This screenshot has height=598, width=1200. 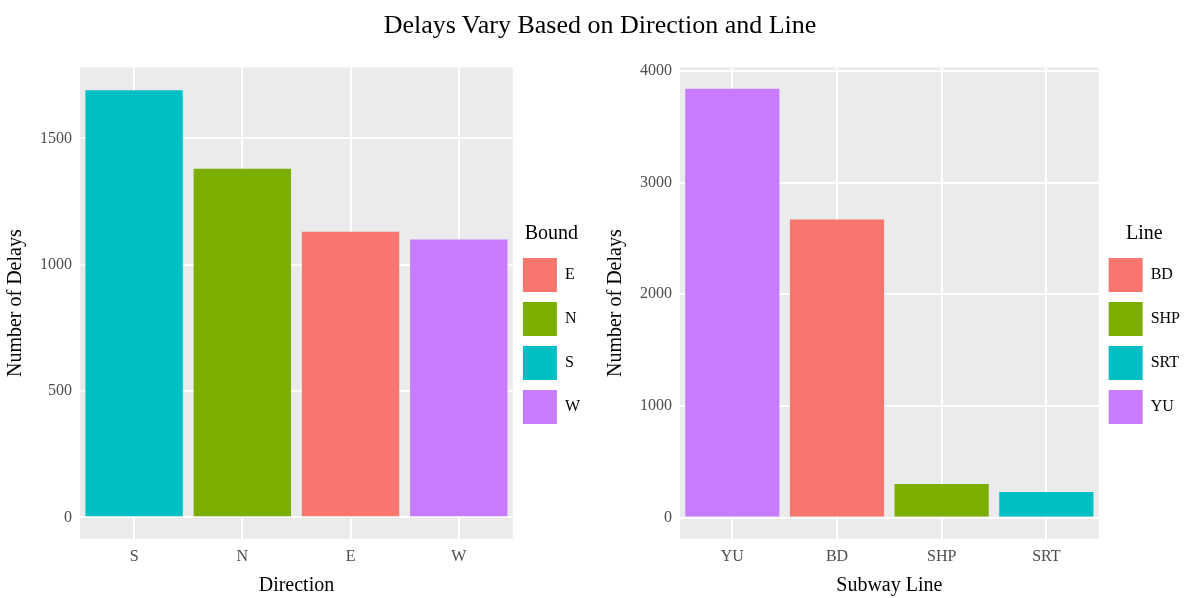 What do you see at coordinates (569, 362) in the screenshot?
I see `legend-label: S` at bounding box center [569, 362].